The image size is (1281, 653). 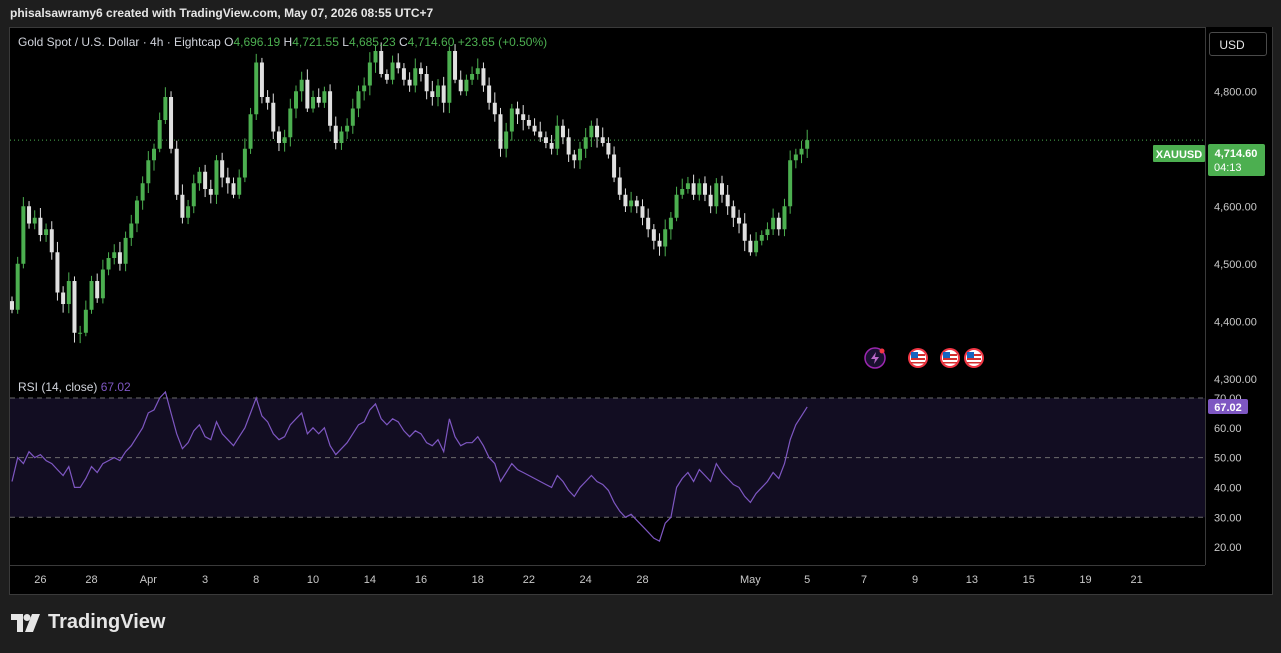 I want to click on time-tick-label: 26, so click(x=40, y=580).